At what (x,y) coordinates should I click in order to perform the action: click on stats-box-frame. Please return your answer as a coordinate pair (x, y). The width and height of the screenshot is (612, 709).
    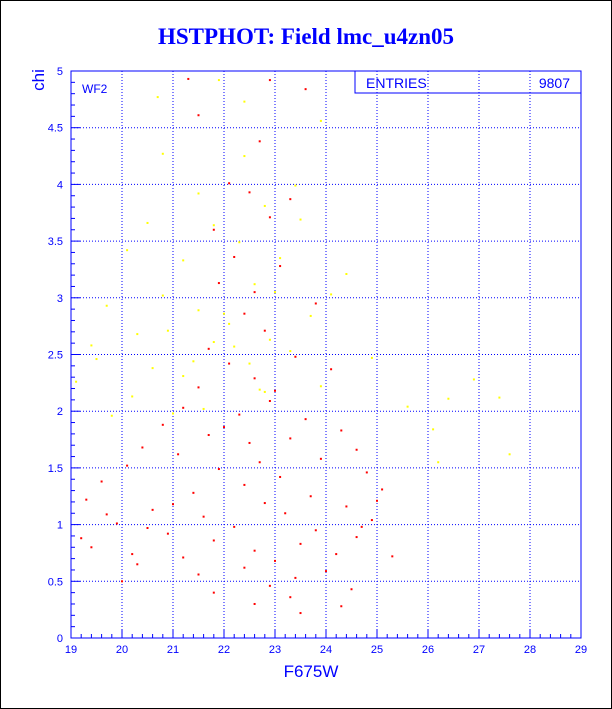
    Looking at the image, I should click on (468, 82).